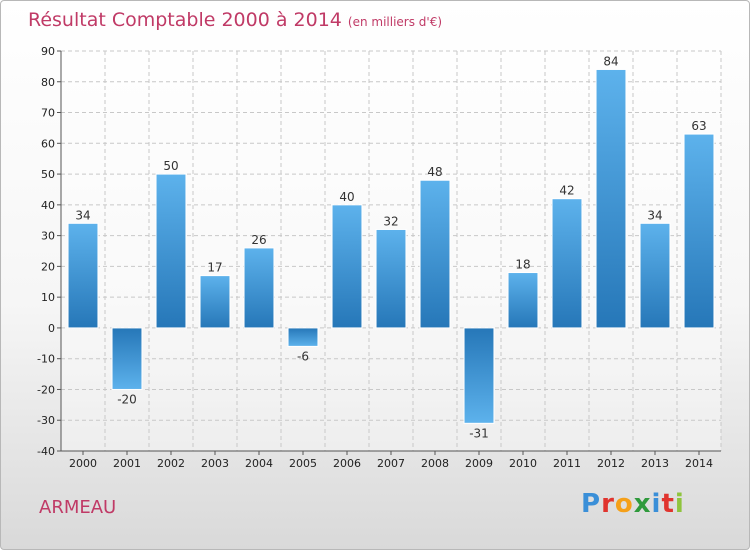 The width and height of the screenshot is (750, 550). Describe the element at coordinates (127, 463) in the screenshot. I see `x-tick-label: 2001` at that location.